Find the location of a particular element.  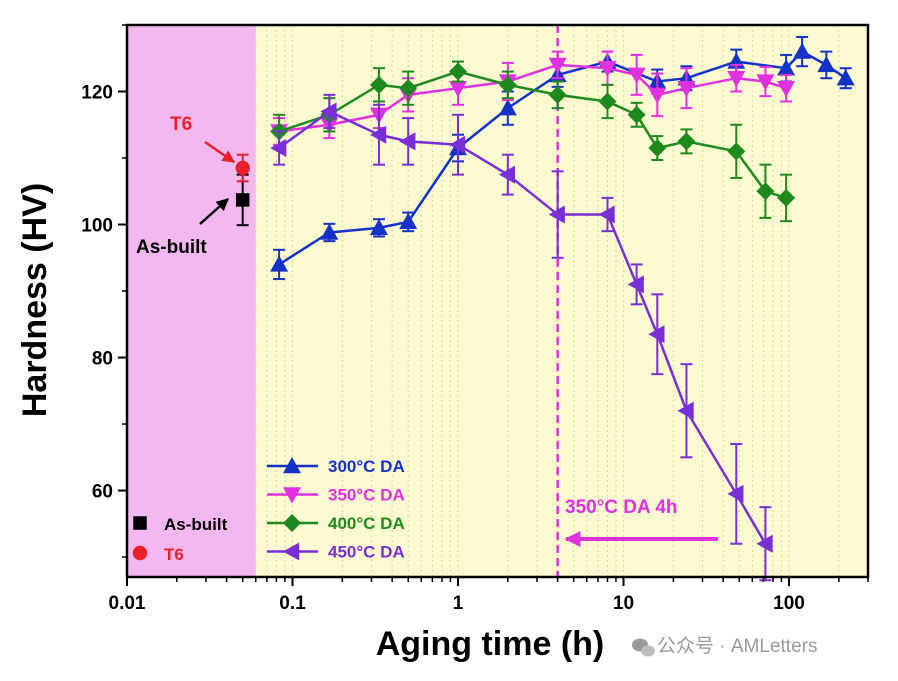

legend-item: 300°C DA is located at coordinates (336, 466).